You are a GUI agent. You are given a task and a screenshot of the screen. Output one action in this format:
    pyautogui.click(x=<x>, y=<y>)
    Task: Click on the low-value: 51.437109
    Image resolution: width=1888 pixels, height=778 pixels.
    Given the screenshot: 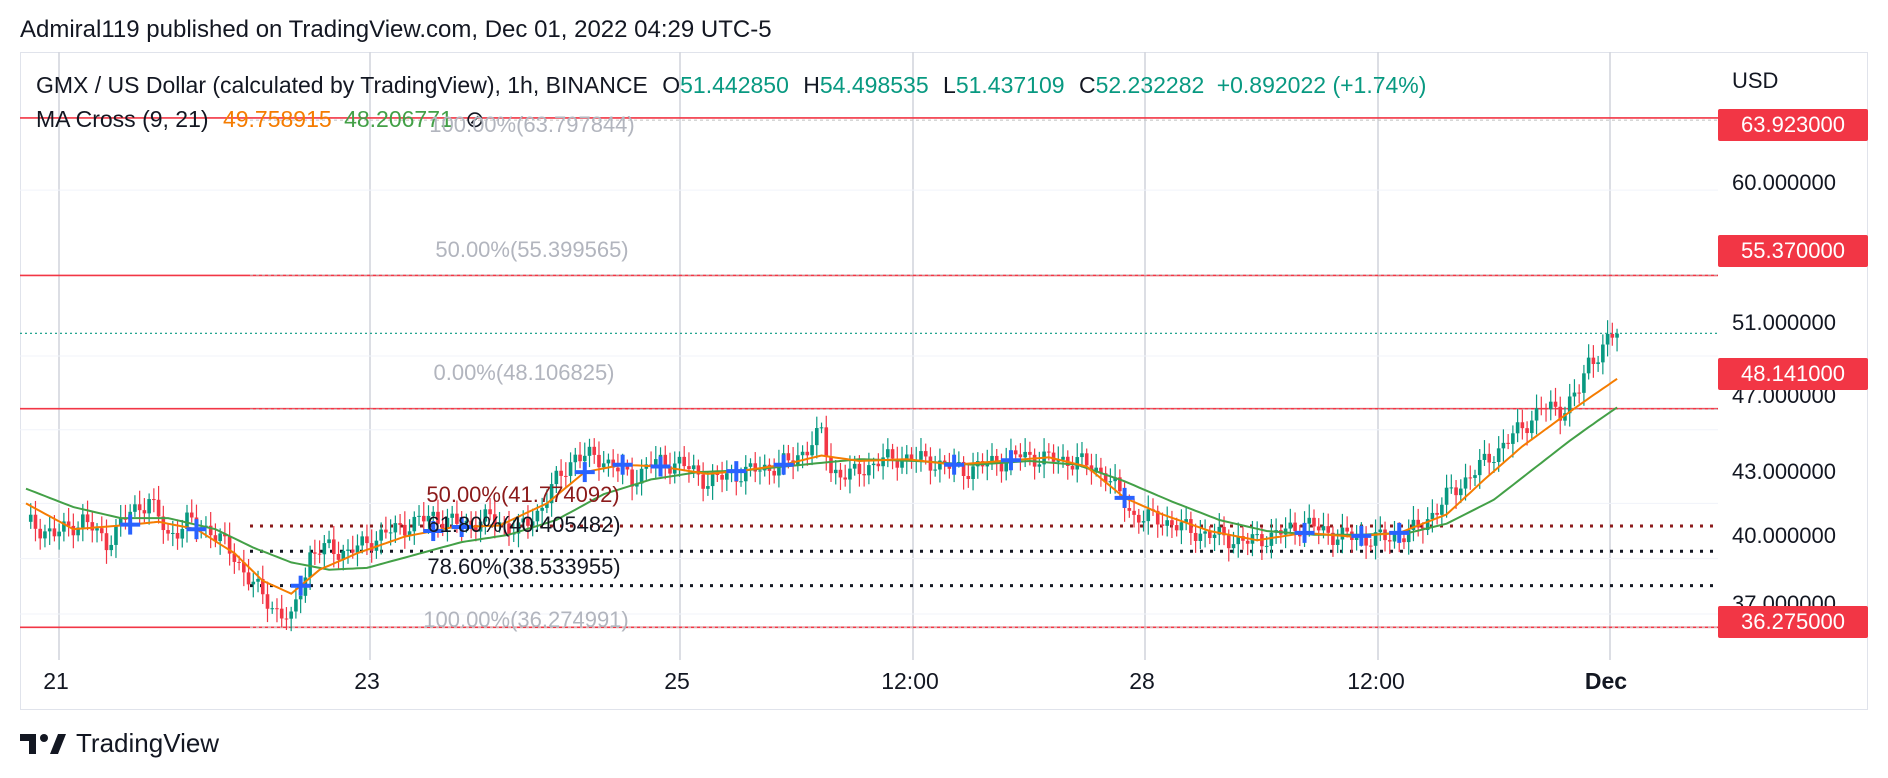 What is the action you would take?
    pyautogui.click(x=1010, y=85)
    